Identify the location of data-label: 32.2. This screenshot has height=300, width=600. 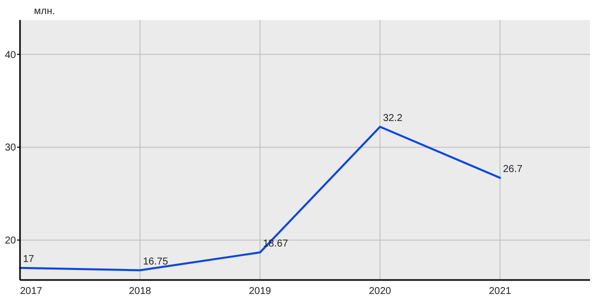
(393, 118).